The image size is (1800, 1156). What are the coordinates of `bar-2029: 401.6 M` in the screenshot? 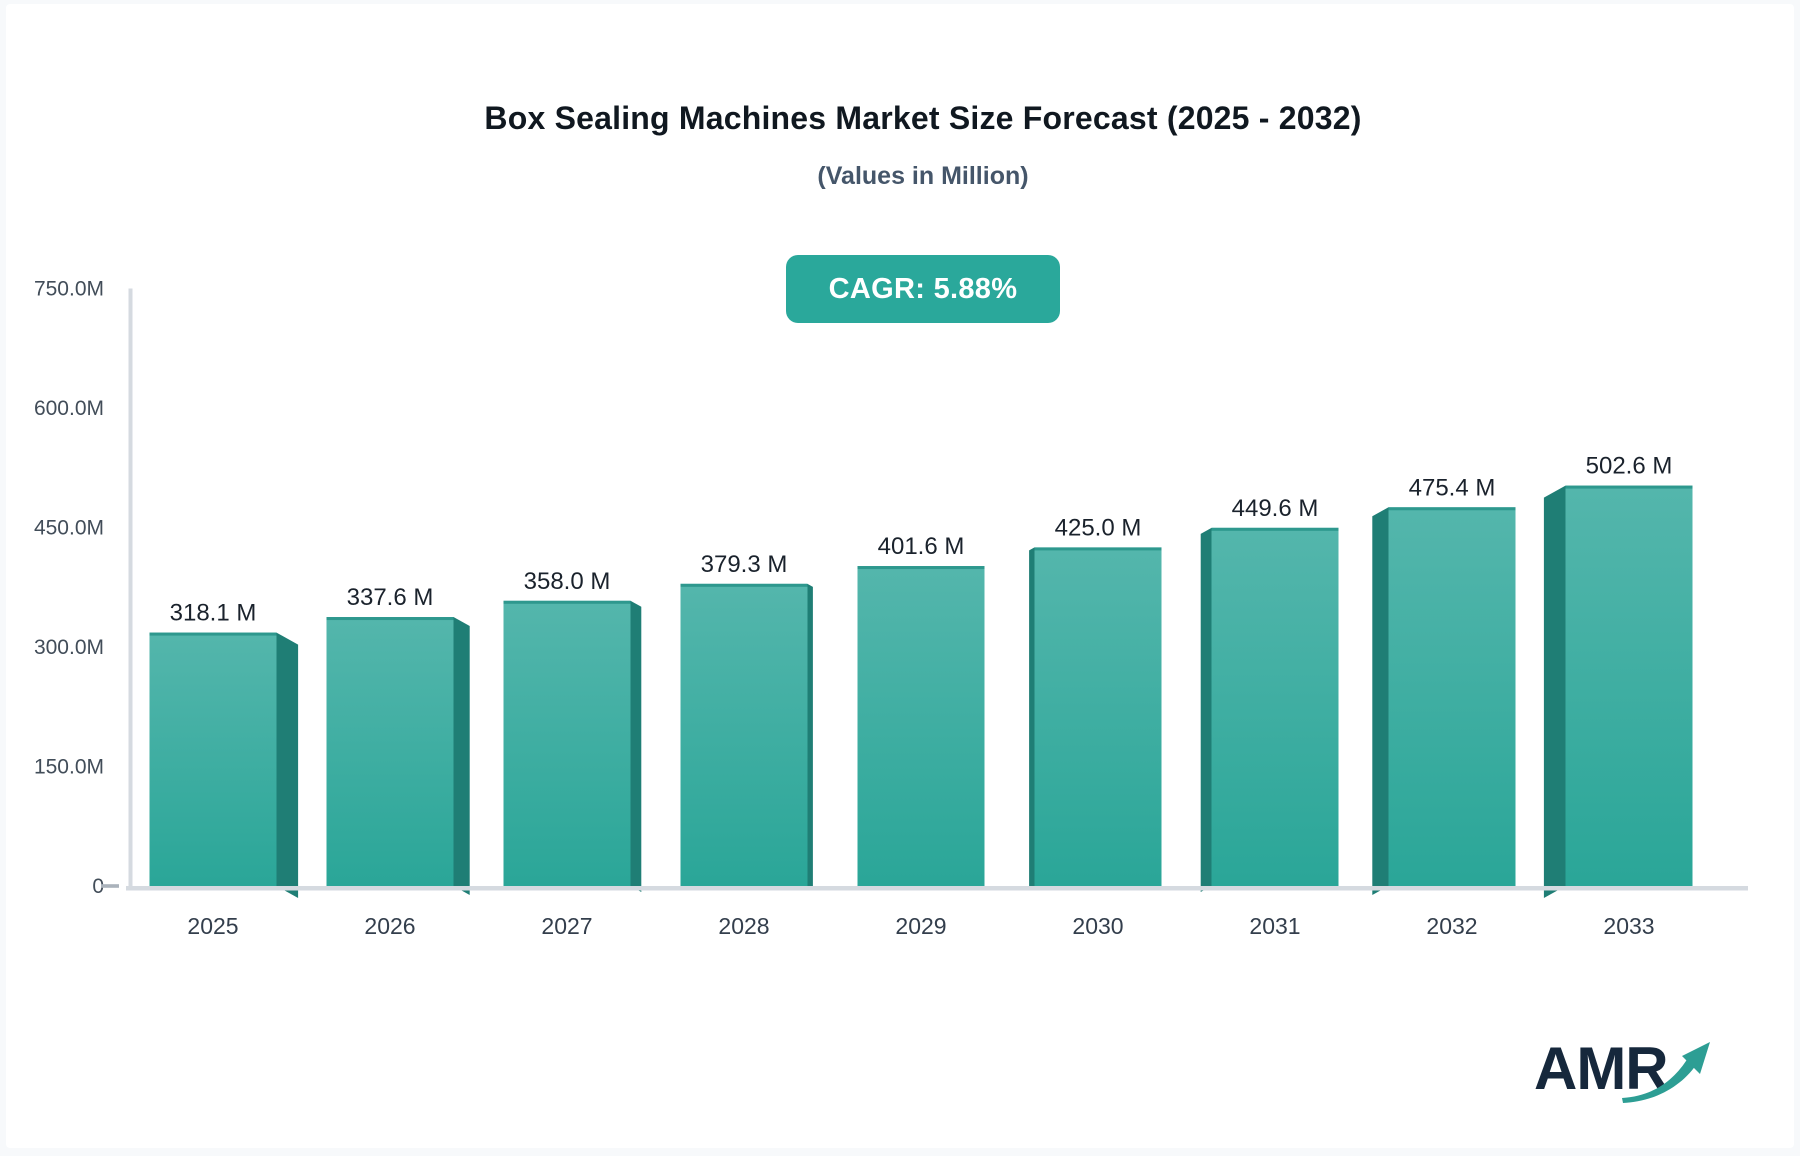 It's located at (921, 709).